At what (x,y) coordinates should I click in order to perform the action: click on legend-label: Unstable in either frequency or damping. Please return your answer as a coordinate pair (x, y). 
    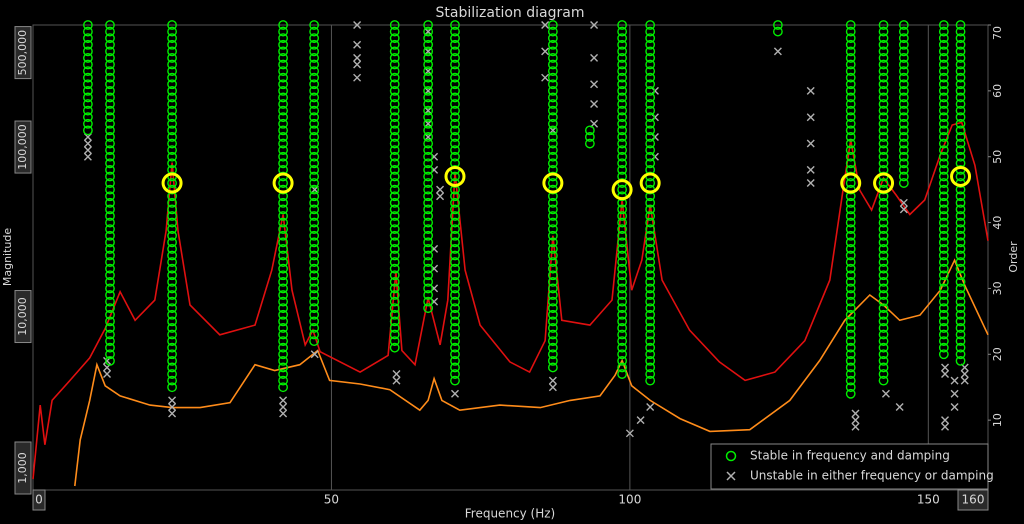
    Looking at the image, I should click on (872, 476).